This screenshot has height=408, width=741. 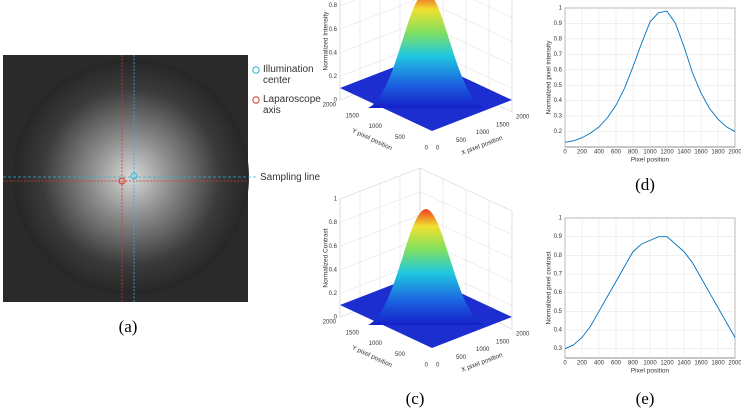 What do you see at coordinates (326, 41) in the screenshot?
I see `z-axis-label: Normalized Intensity` at bounding box center [326, 41].